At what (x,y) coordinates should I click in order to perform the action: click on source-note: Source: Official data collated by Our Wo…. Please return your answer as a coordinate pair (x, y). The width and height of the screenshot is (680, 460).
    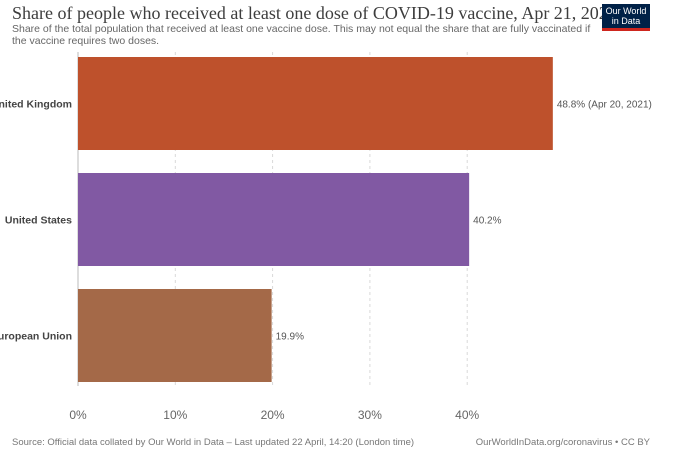
    Looking at the image, I should click on (213, 442).